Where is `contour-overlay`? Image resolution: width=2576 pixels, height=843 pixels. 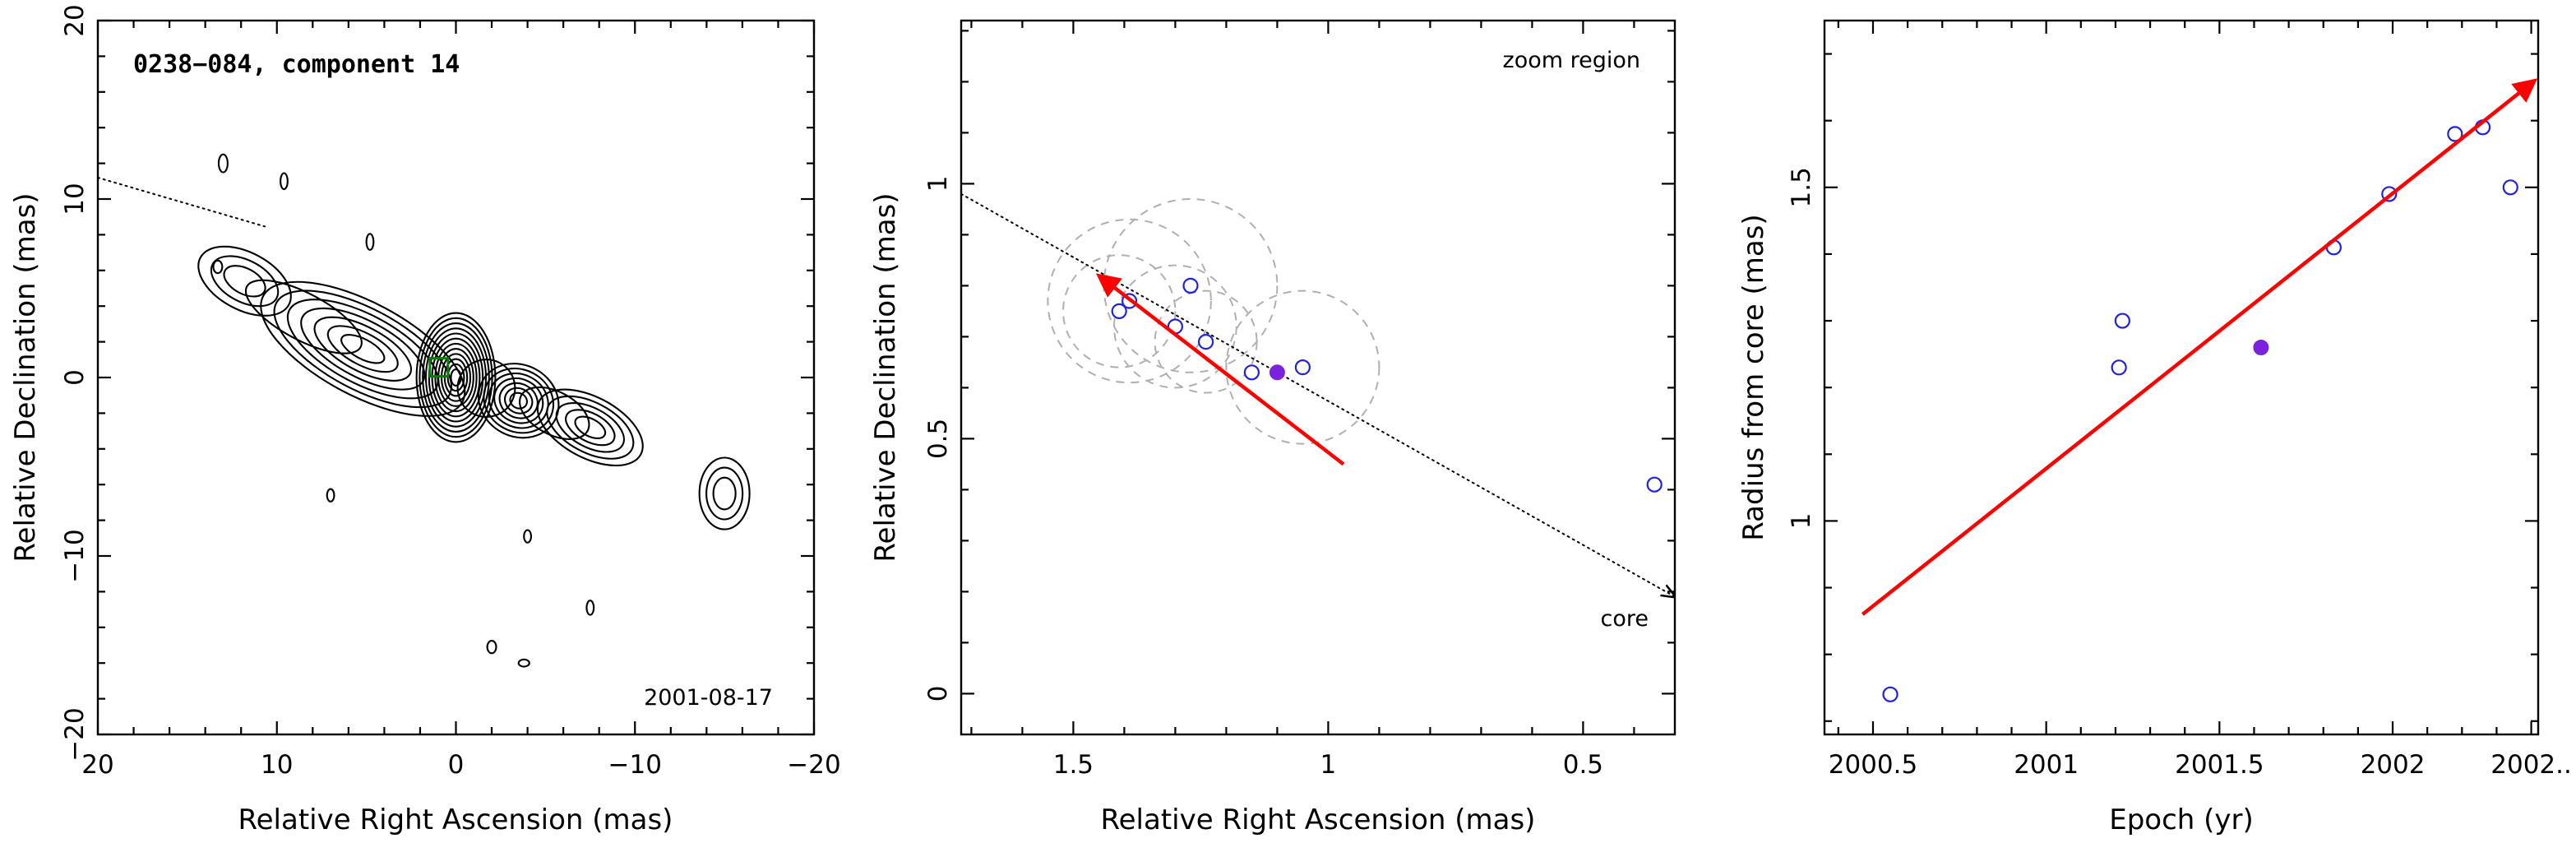
contour-overlay is located at coordinates (273, 277).